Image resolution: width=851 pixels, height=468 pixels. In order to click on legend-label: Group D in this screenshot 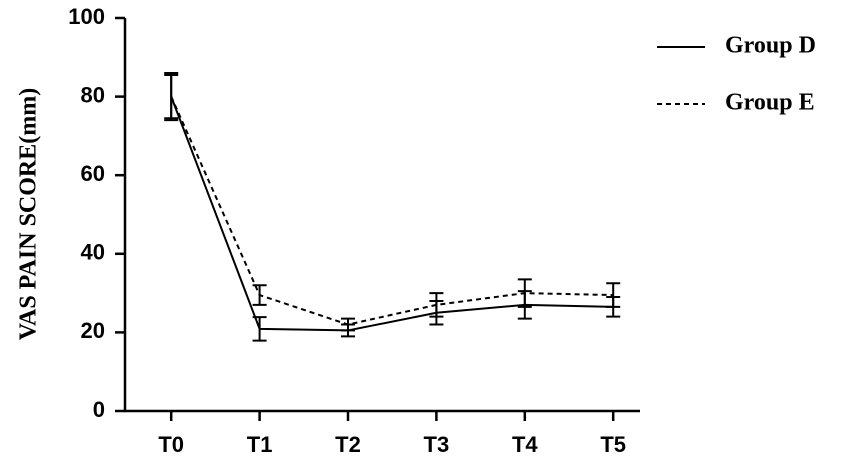, I will do `click(770, 46)`.